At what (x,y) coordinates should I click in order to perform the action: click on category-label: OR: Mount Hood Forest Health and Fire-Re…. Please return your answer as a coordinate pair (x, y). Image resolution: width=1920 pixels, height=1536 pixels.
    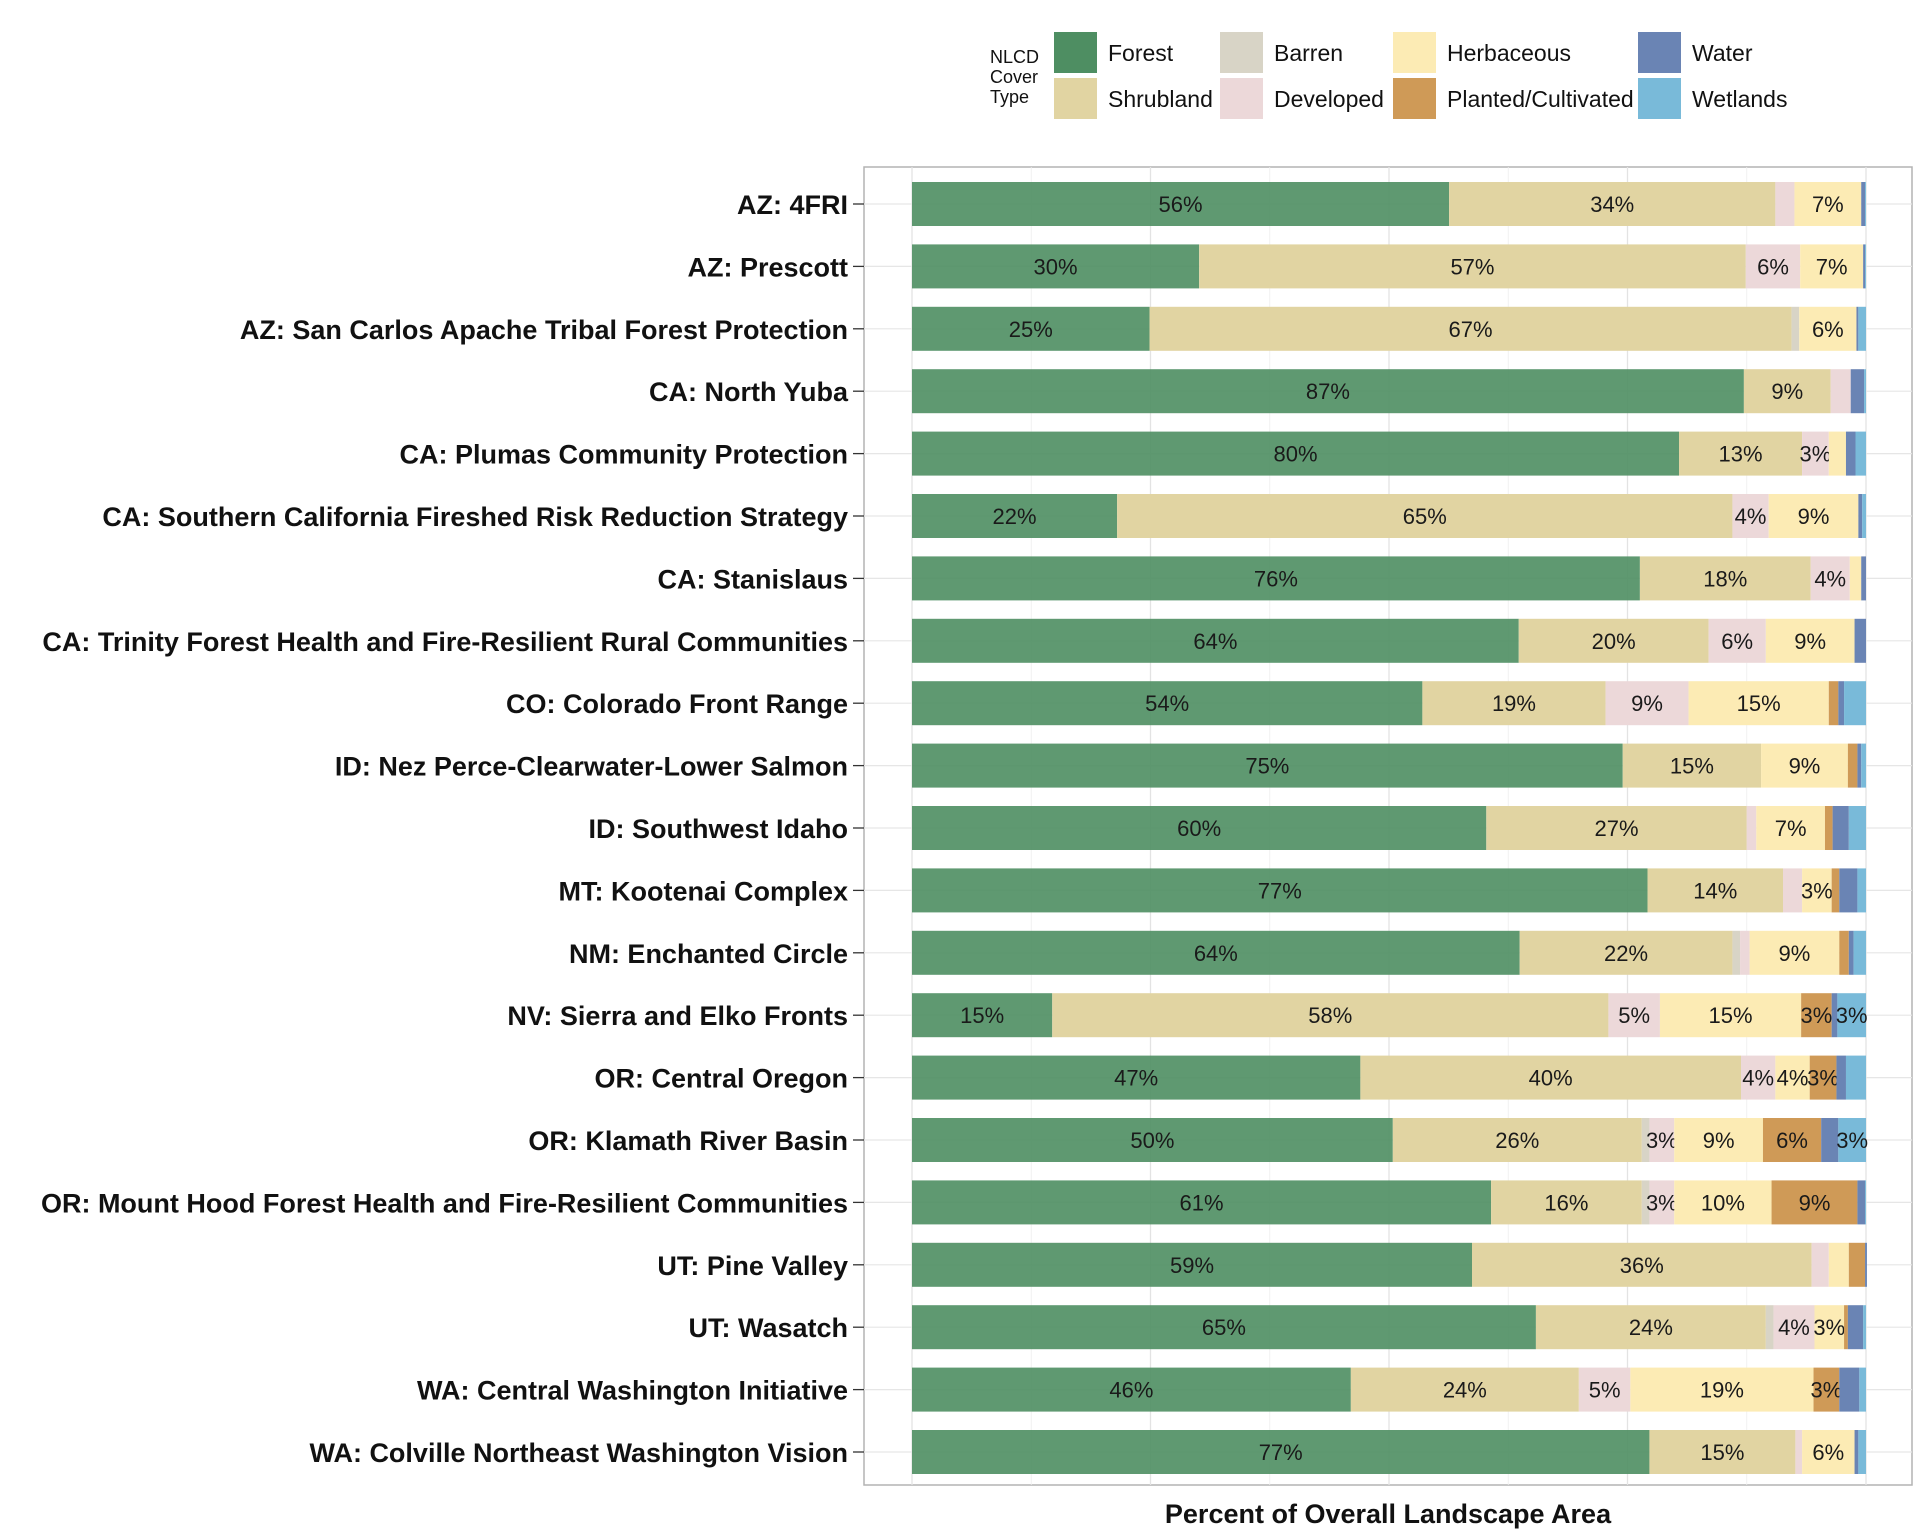
    Looking at the image, I should click on (444, 1203).